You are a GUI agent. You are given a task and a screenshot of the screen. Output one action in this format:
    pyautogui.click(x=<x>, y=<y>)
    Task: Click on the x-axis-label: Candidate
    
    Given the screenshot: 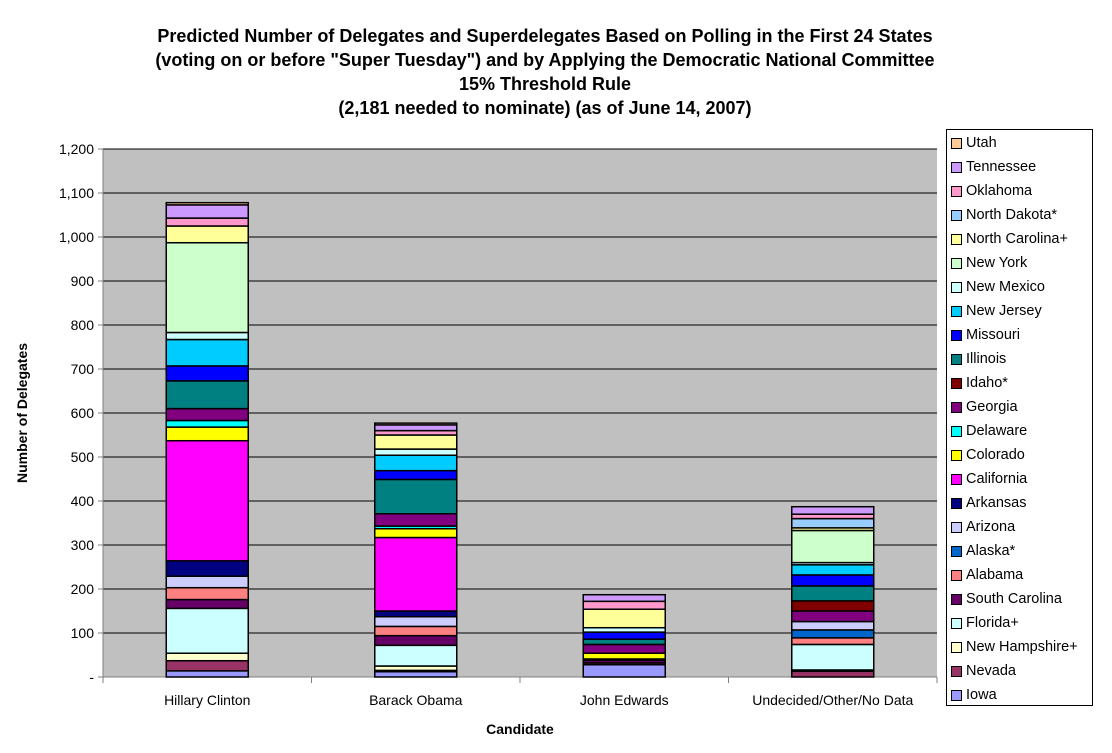 What is the action you would take?
    pyautogui.click(x=520, y=729)
    